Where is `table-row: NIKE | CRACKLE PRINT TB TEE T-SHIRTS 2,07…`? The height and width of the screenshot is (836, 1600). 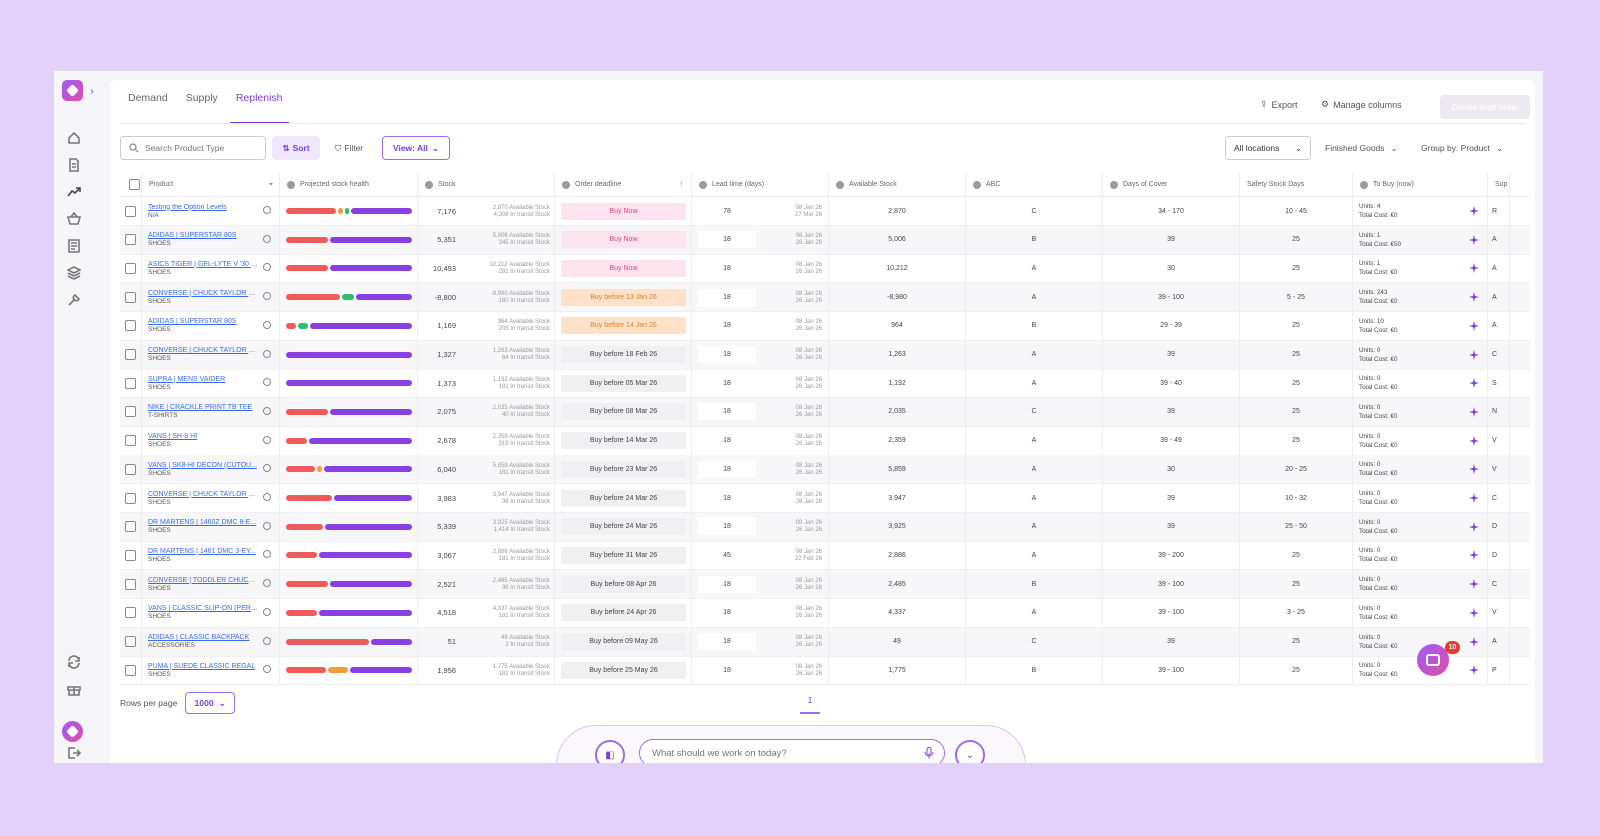 table-row: NIKE | CRACKLE PRINT TB TEE T-SHIRTS 2,07… is located at coordinates (825, 412).